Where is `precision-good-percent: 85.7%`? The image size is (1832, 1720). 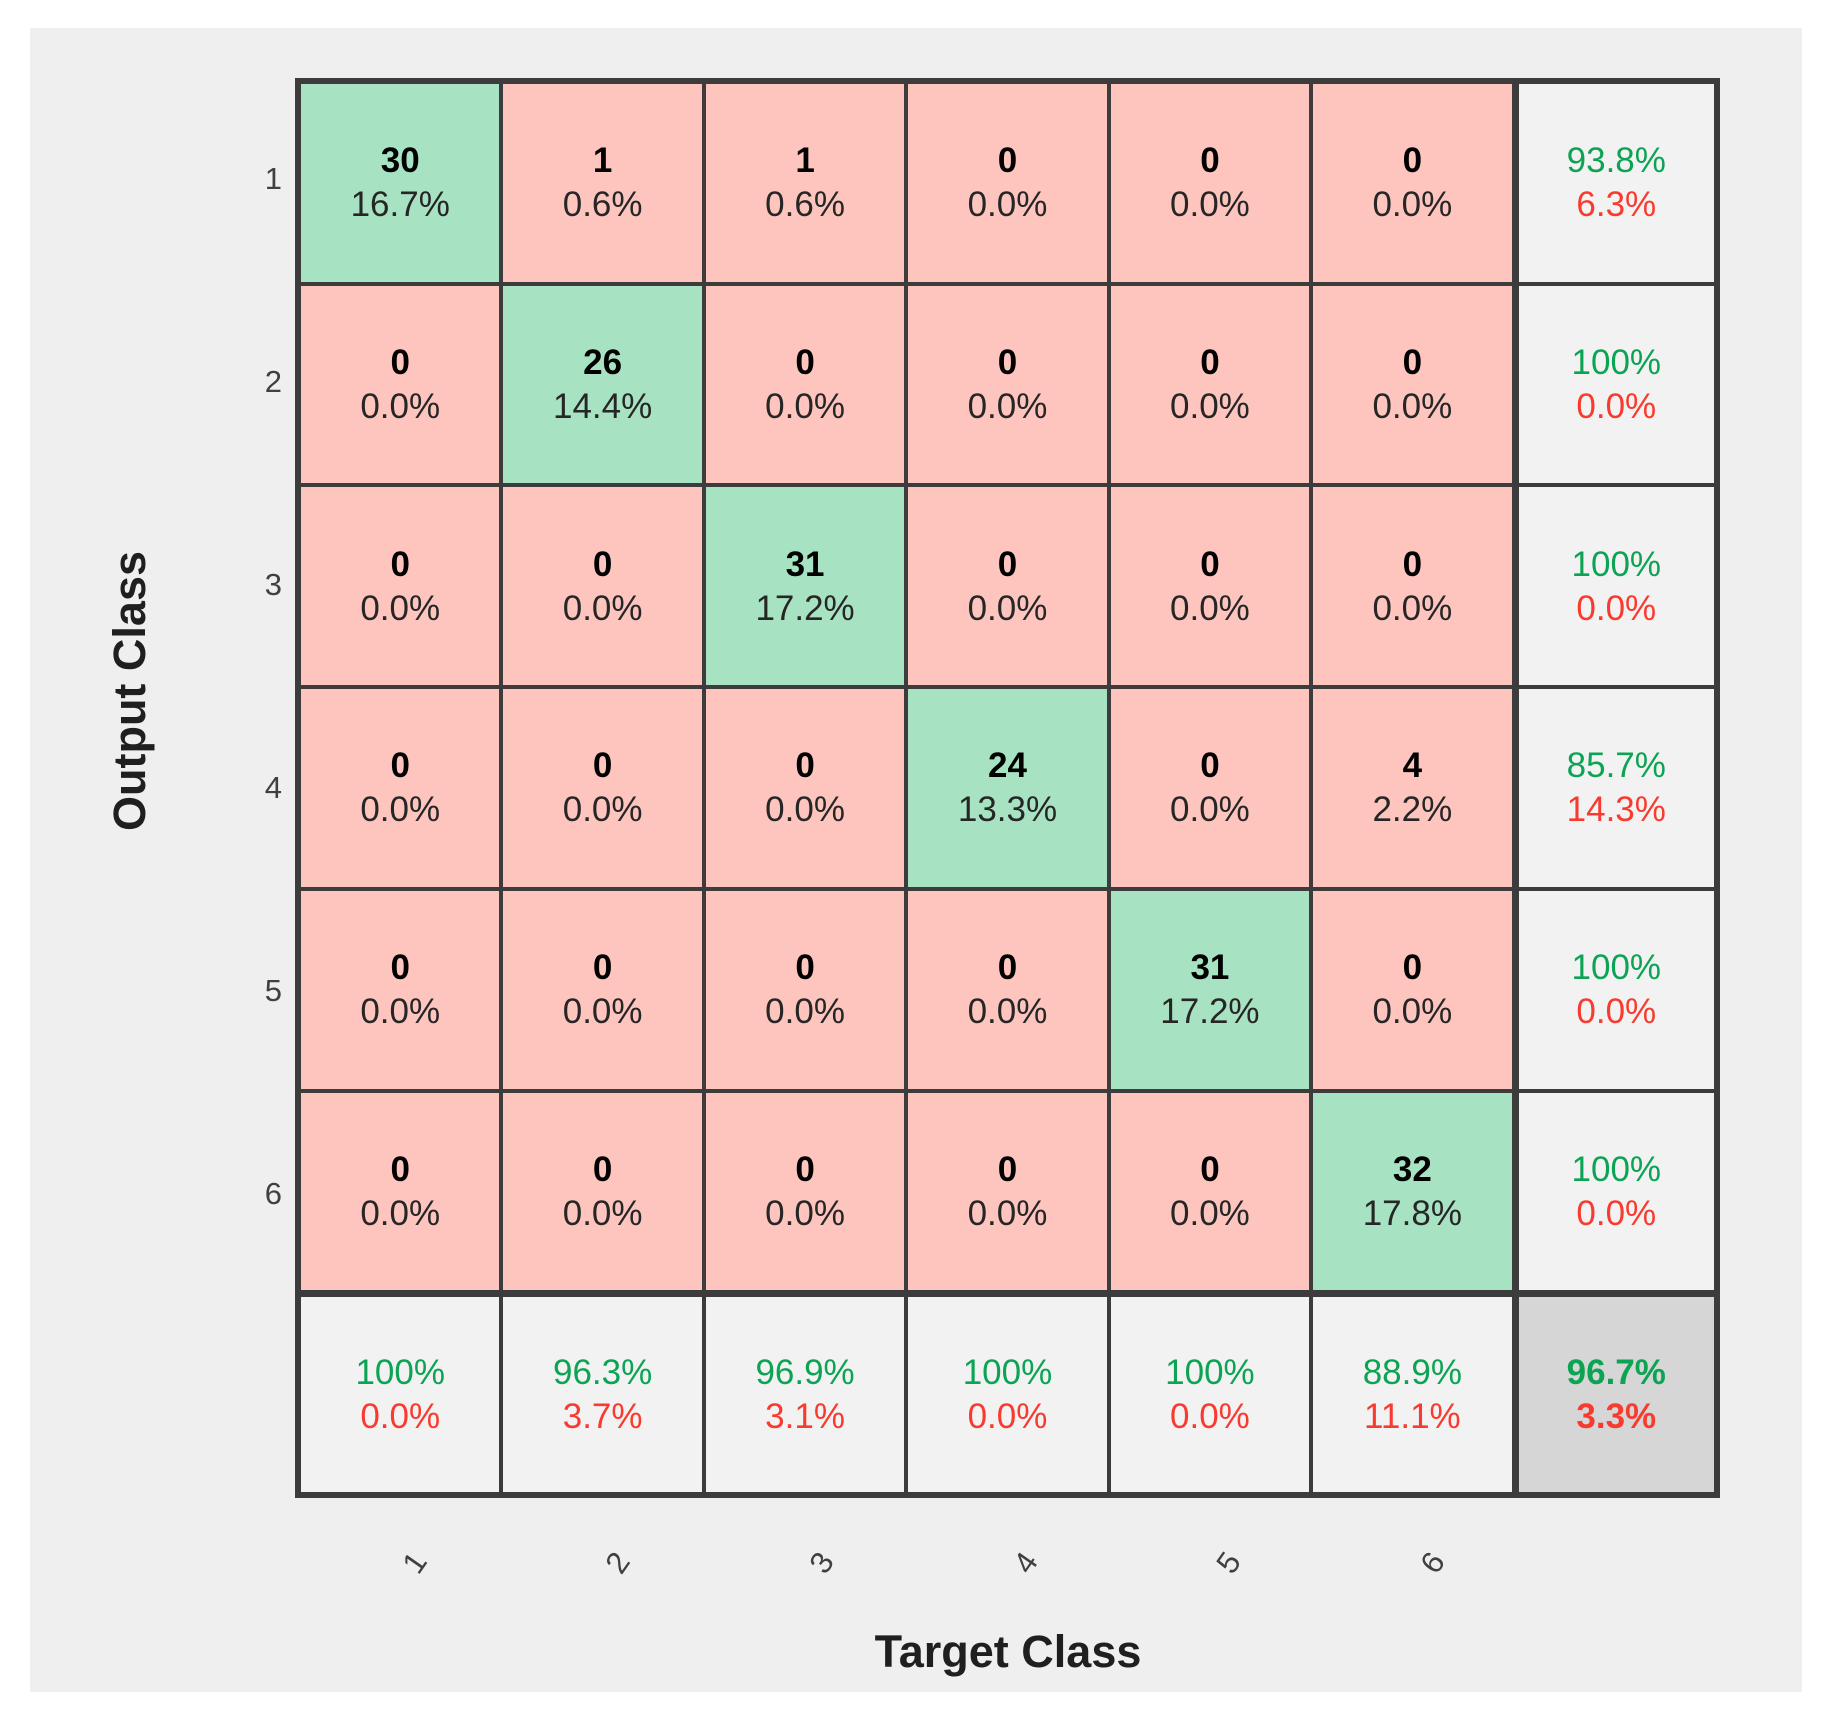 precision-good-percent: 85.7% is located at coordinates (1616, 766).